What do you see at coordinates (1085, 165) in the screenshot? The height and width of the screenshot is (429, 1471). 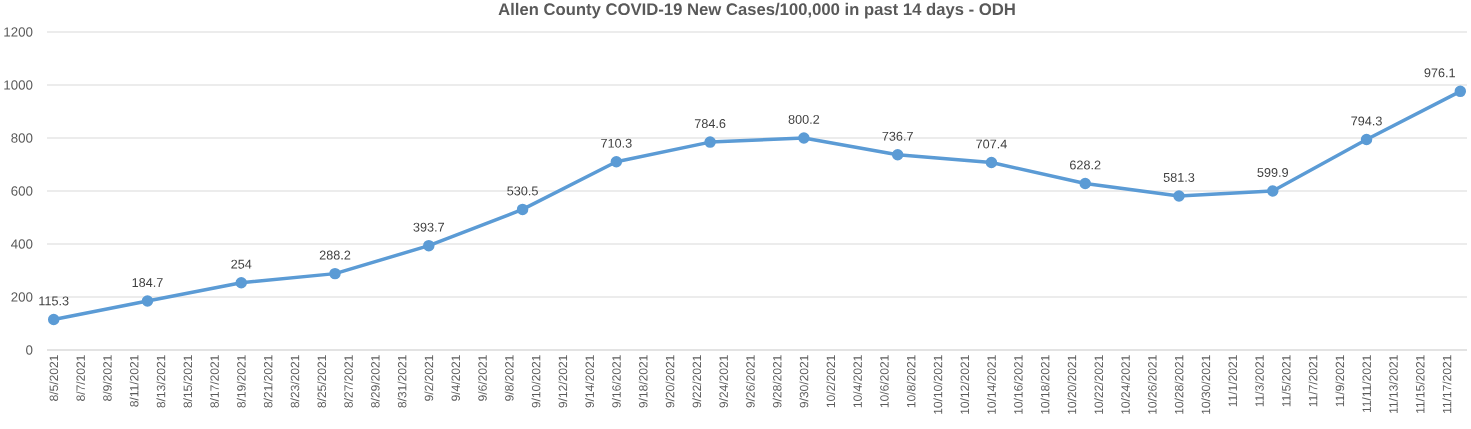 I see `data-label: 628.2` at bounding box center [1085, 165].